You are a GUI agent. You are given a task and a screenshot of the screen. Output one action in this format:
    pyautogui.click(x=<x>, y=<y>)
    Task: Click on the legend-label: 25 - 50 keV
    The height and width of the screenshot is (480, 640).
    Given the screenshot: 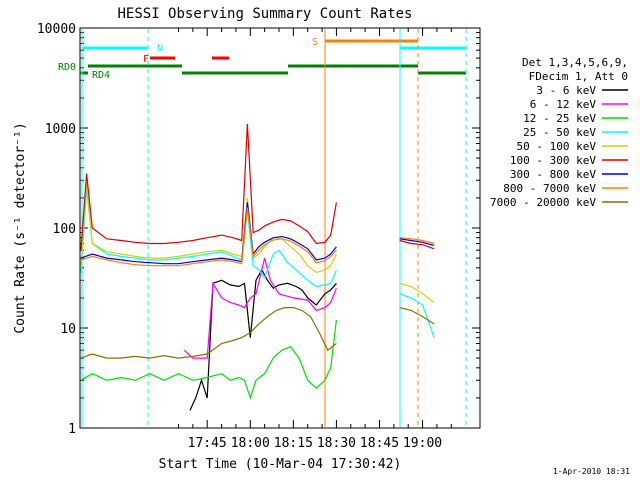 What is the action you would take?
    pyautogui.click(x=559, y=132)
    